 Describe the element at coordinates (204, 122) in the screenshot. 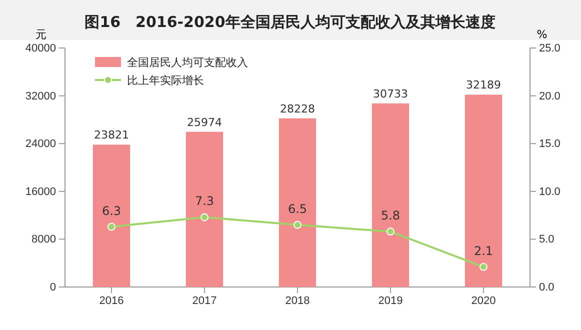

I see `data-label: 25974` at that location.